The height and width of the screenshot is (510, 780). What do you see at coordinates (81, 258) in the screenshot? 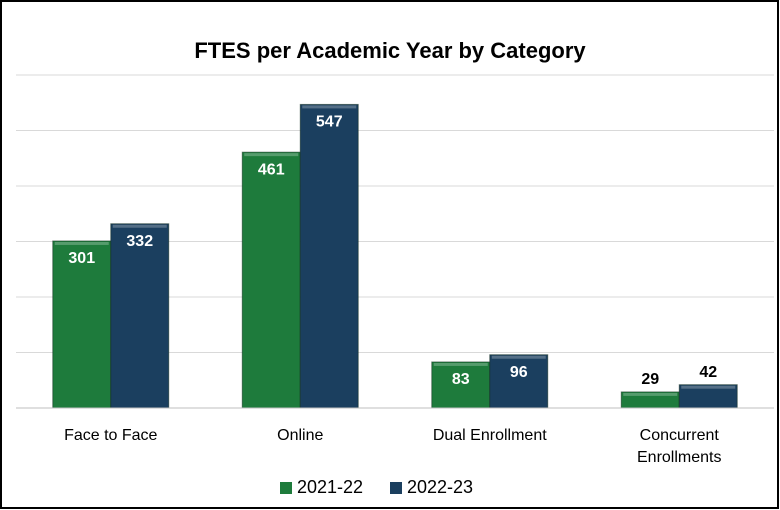
I see `data-label: 301` at bounding box center [81, 258].